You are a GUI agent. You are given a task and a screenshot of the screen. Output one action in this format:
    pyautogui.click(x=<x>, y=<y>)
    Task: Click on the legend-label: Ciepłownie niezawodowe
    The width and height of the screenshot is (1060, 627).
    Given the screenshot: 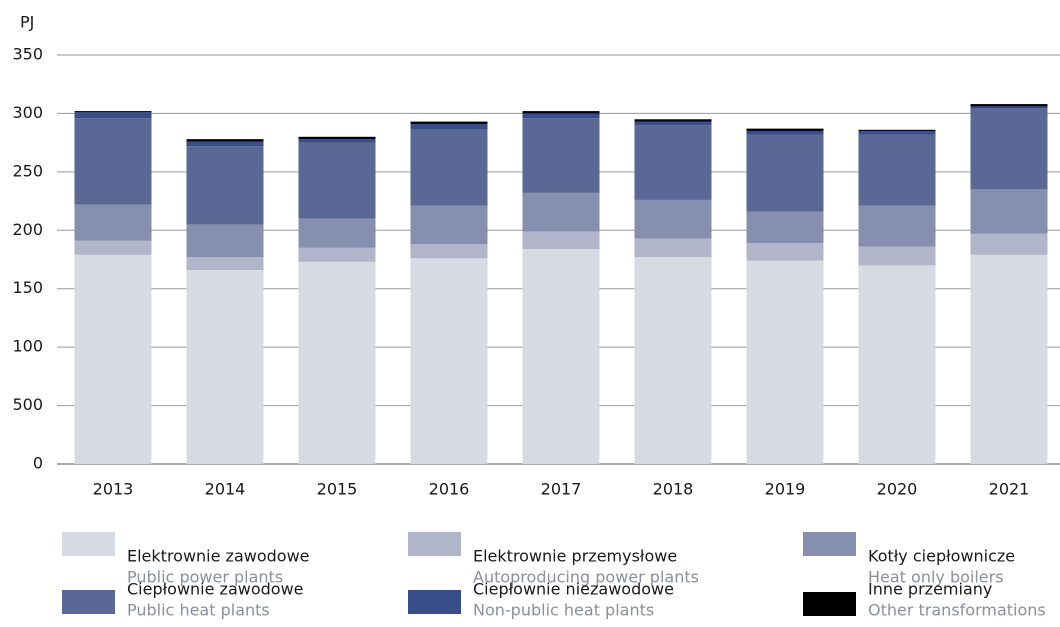 What is the action you would take?
    pyautogui.click(x=573, y=589)
    